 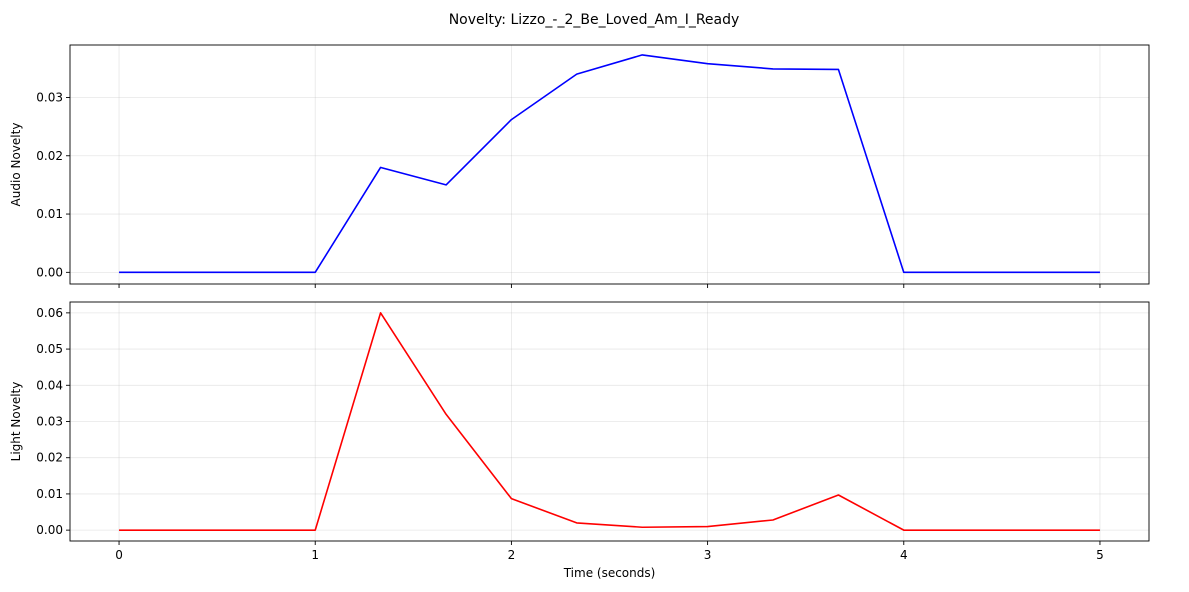 What do you see at coordinates (49, 313) in the screenshot?
I see `y-tick-label: 0.06` at bounding box center [49, 313].